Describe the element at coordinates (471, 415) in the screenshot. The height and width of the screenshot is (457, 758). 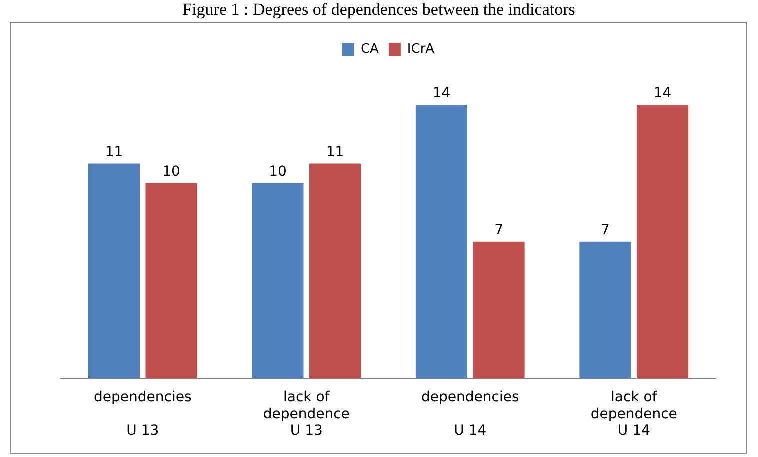
I see `category-label: dependencies U 14` at that location.